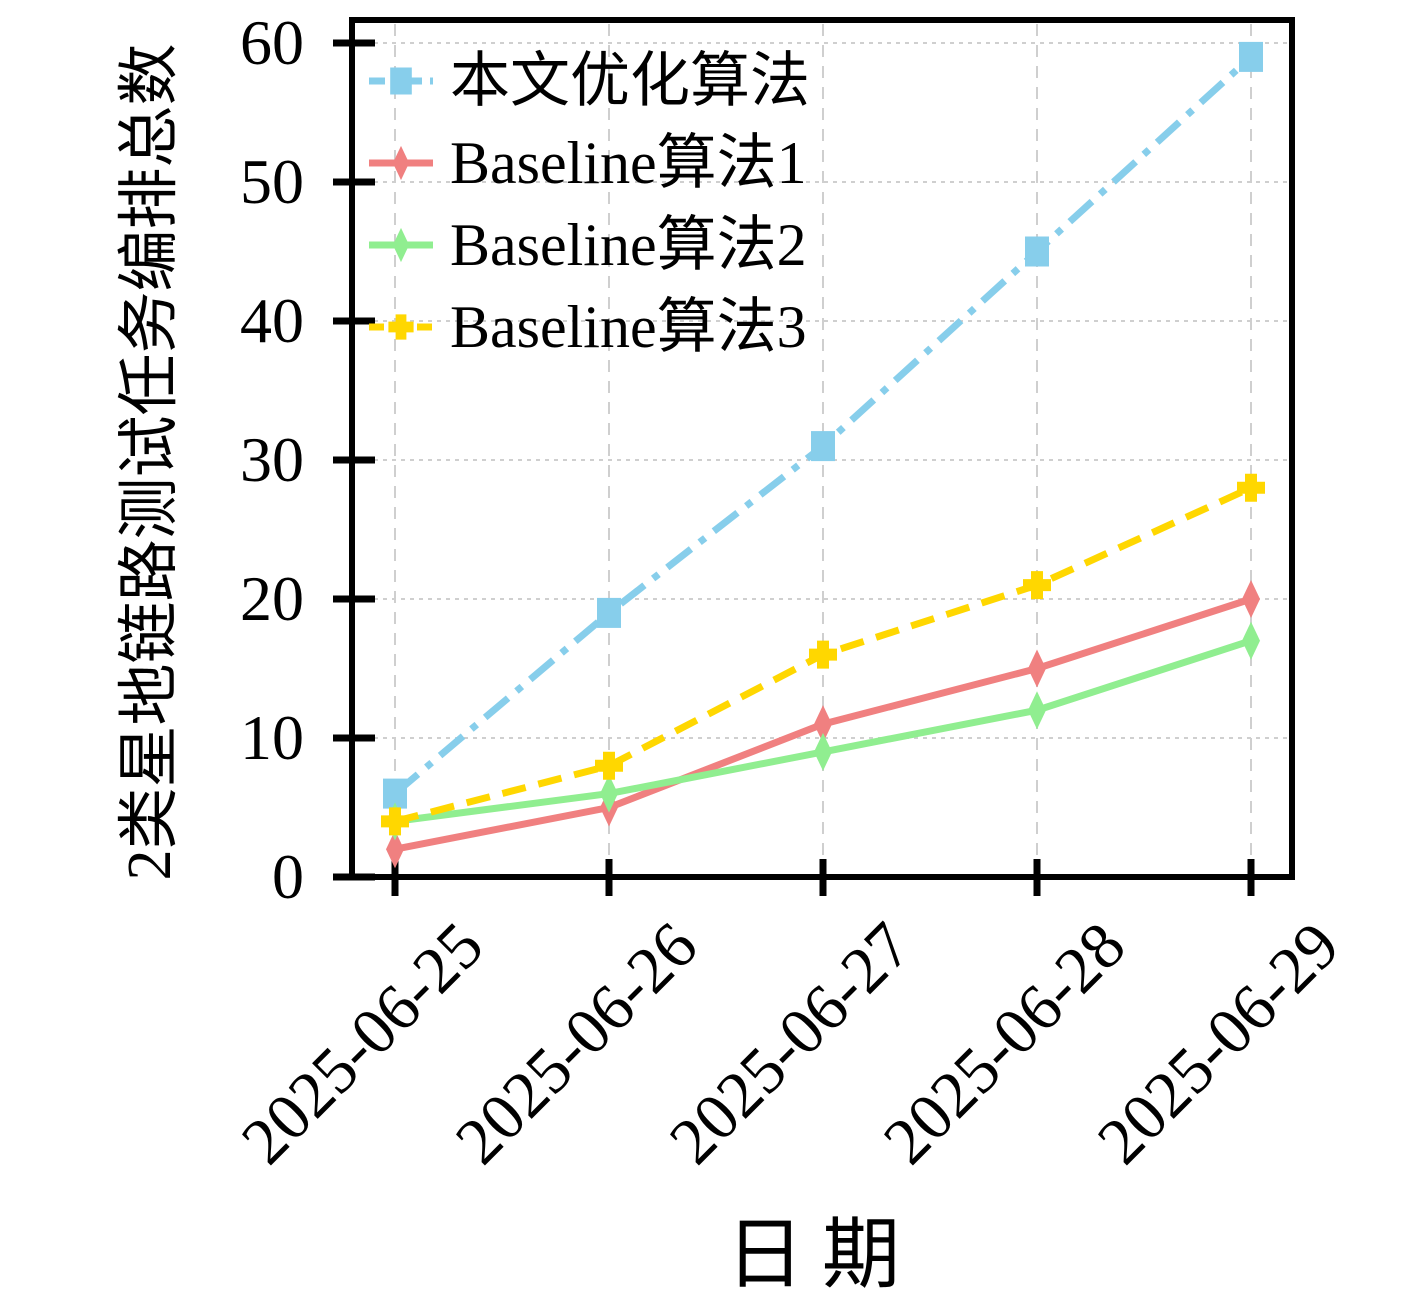 The height and width of the screenshot is (1304, 1417). I want to click on legend-label: Baseline算法2, so click(628, 245).